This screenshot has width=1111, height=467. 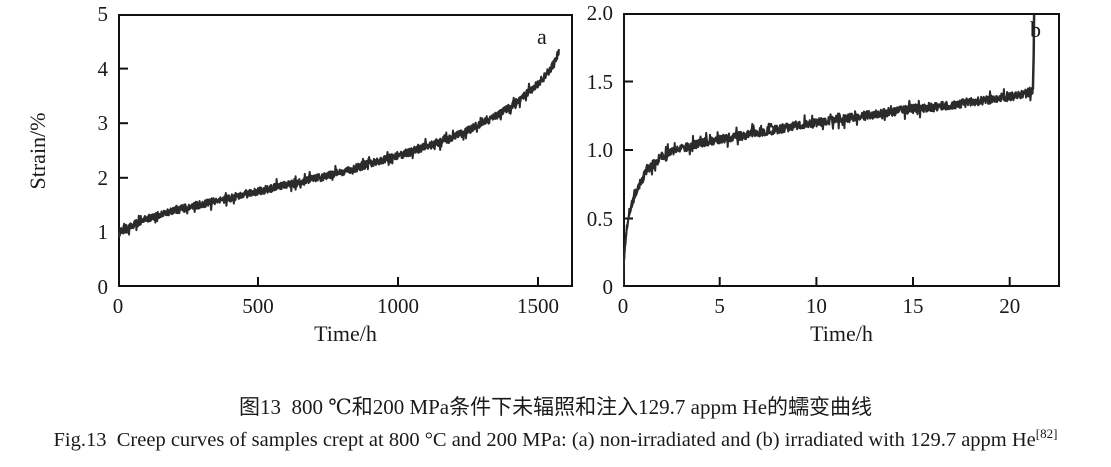 I want to click on panel-label-a: a, so click(x=542, y=36).